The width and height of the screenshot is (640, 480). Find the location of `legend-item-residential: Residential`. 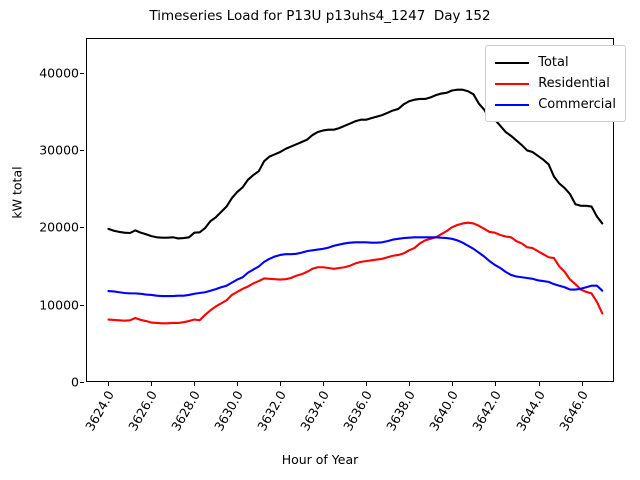

legend-item-residential: Residential is located at coordinates (555, 83).